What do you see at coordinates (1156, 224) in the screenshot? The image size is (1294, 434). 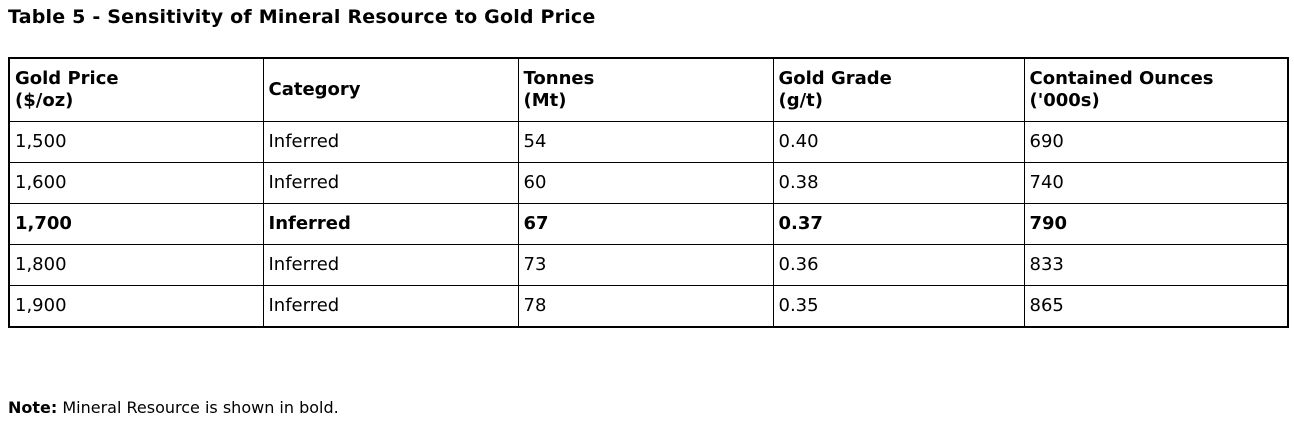 I see `cell-contained-ounces: 790` at bounding box center [1156, 224].